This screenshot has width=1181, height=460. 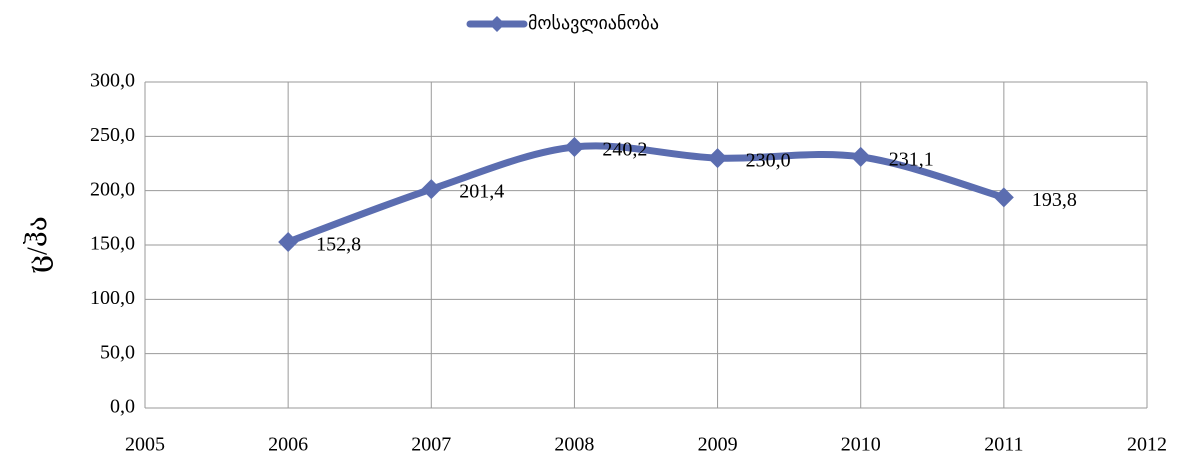 I want to click on data-label: 231,1, so click(x=911, y=159).